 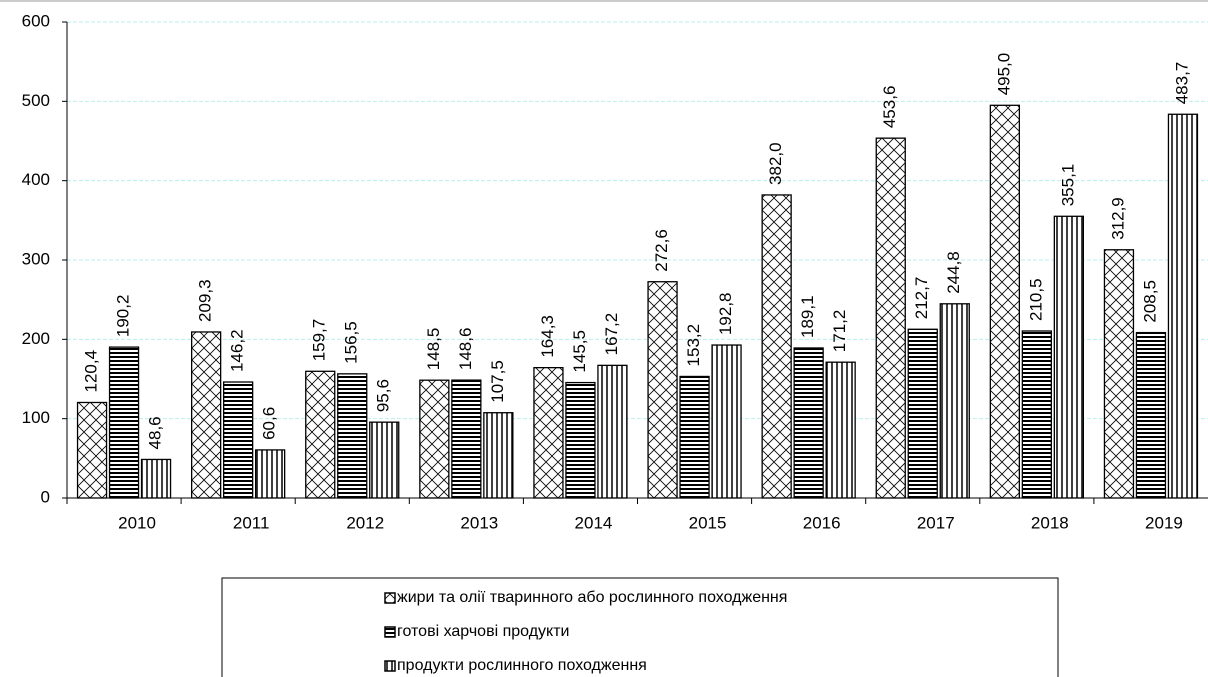 What do you see at coordinates (725, 313) in the screenshot?
I see `data-label: 192,8` at bounding box center [725, 313].